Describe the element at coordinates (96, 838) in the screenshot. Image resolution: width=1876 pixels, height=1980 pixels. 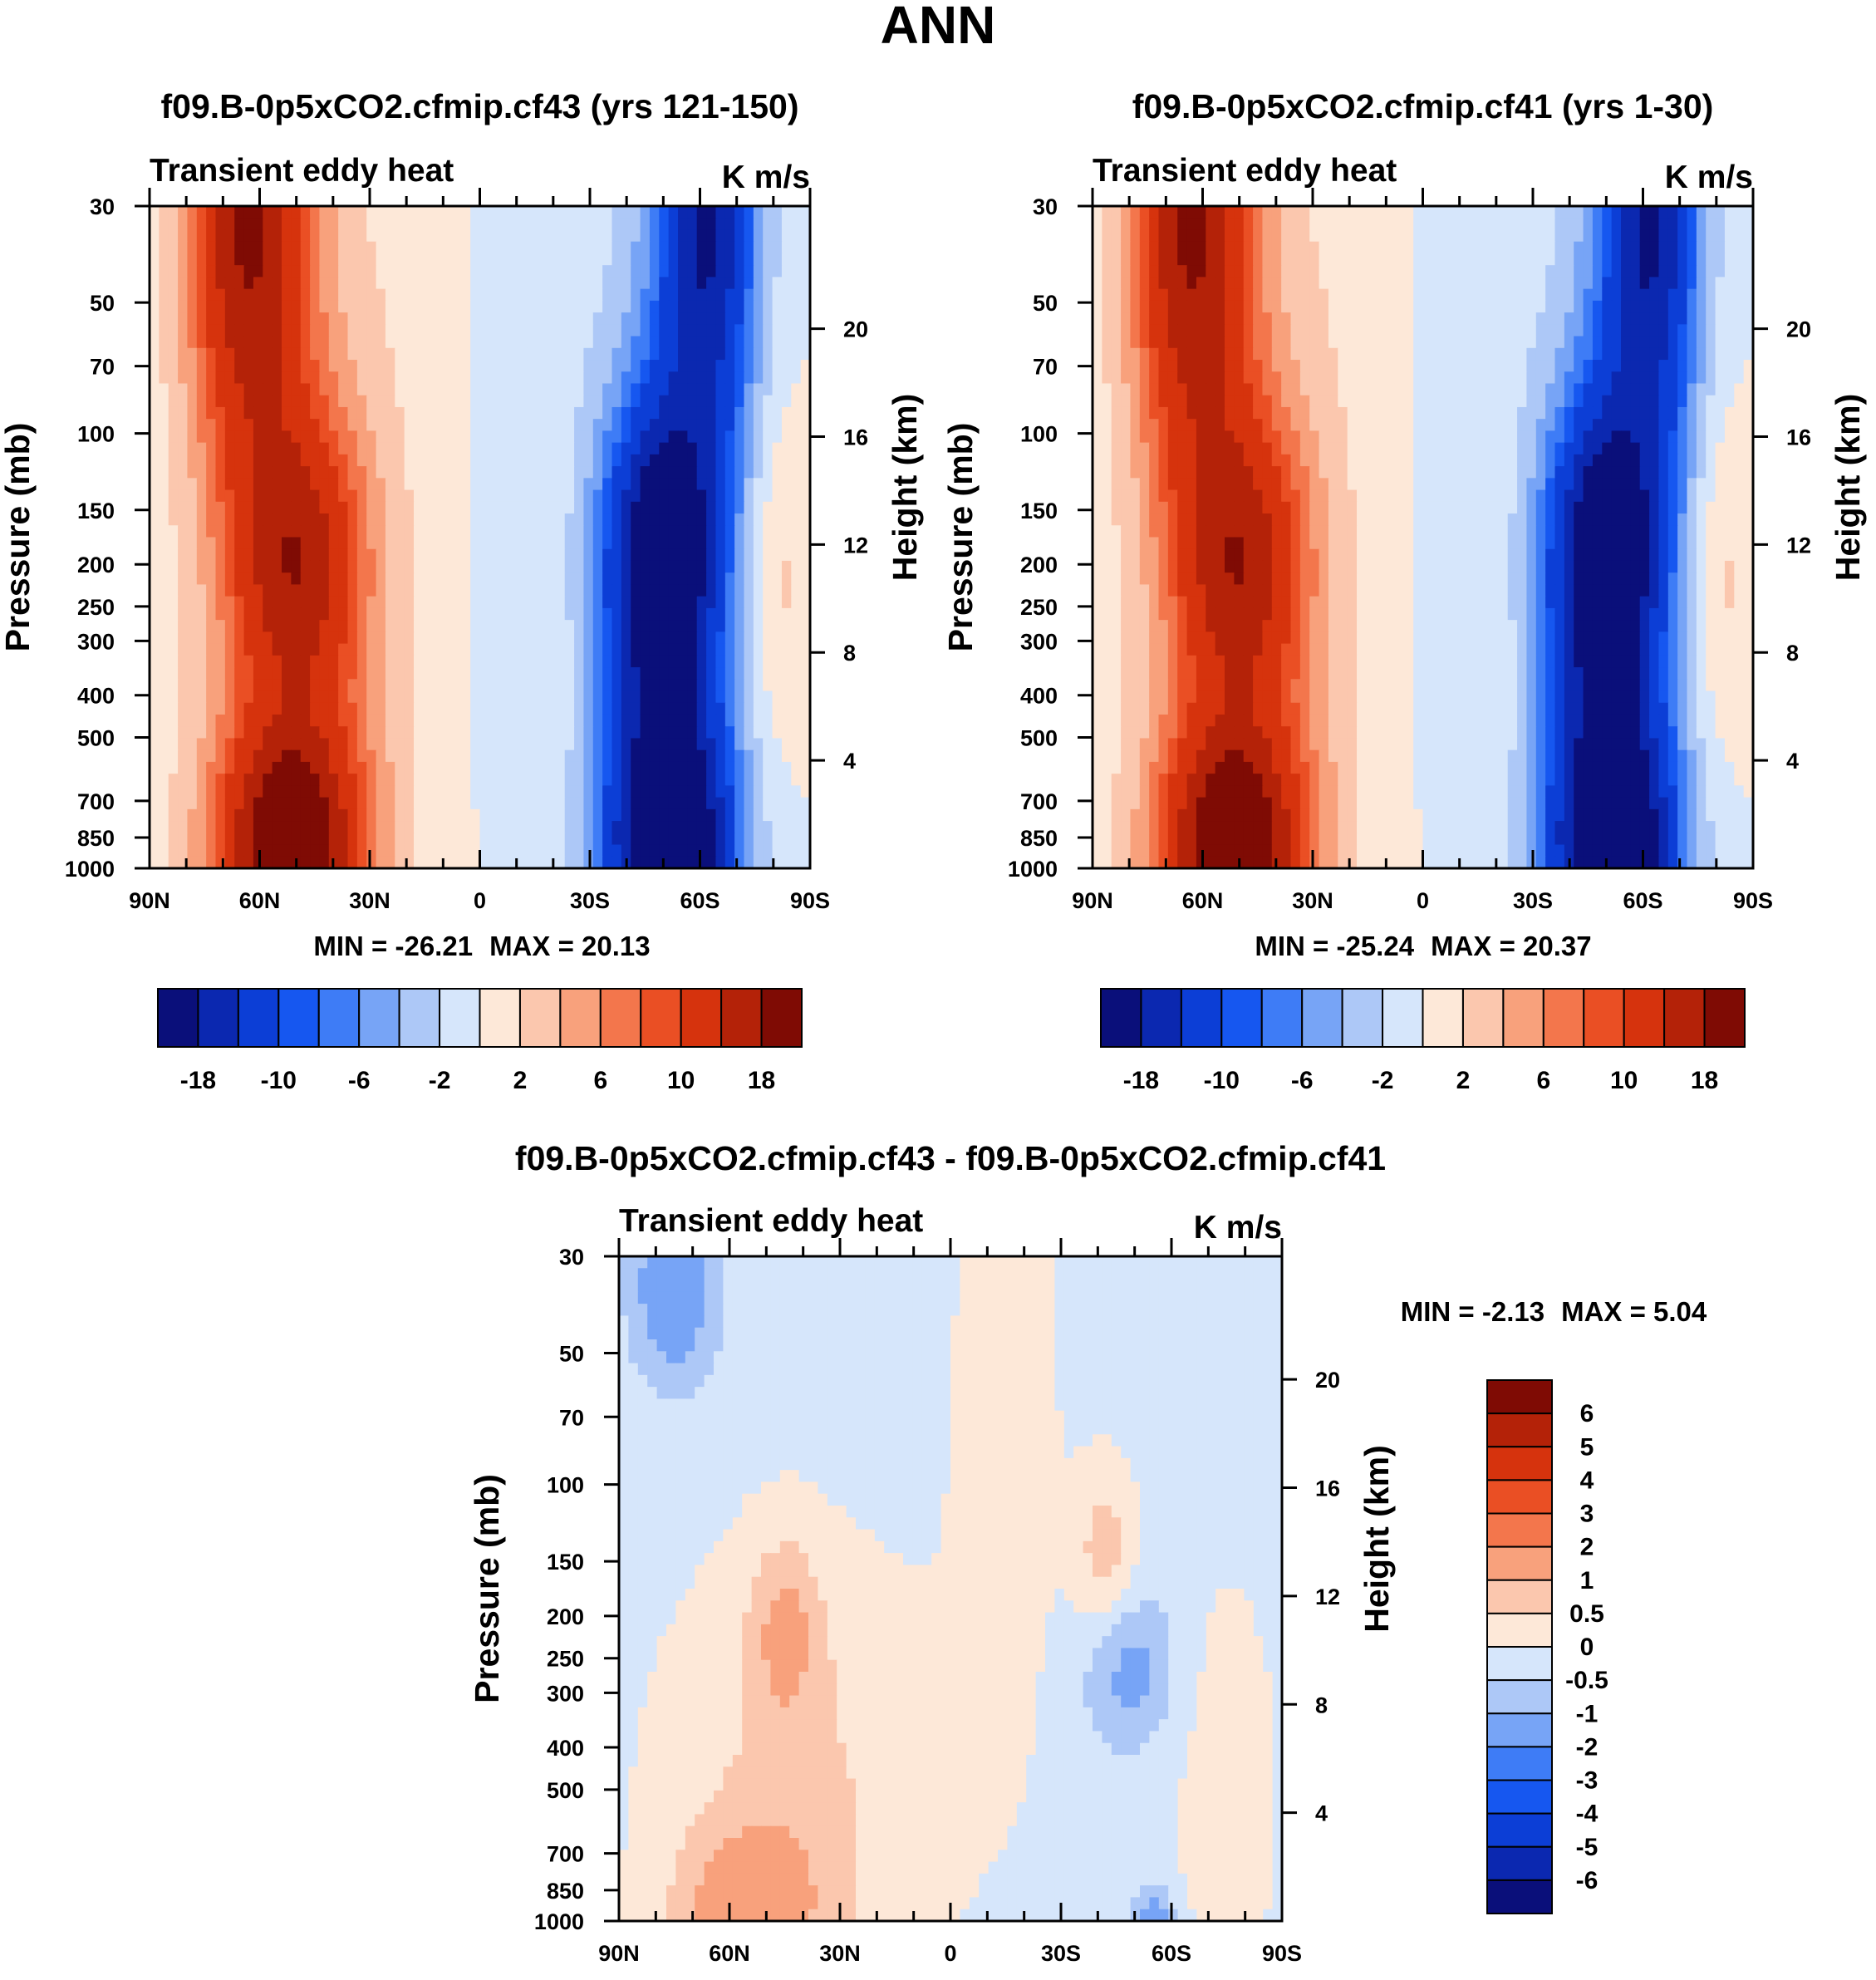
I see `y-tick-label: 850` at that location.